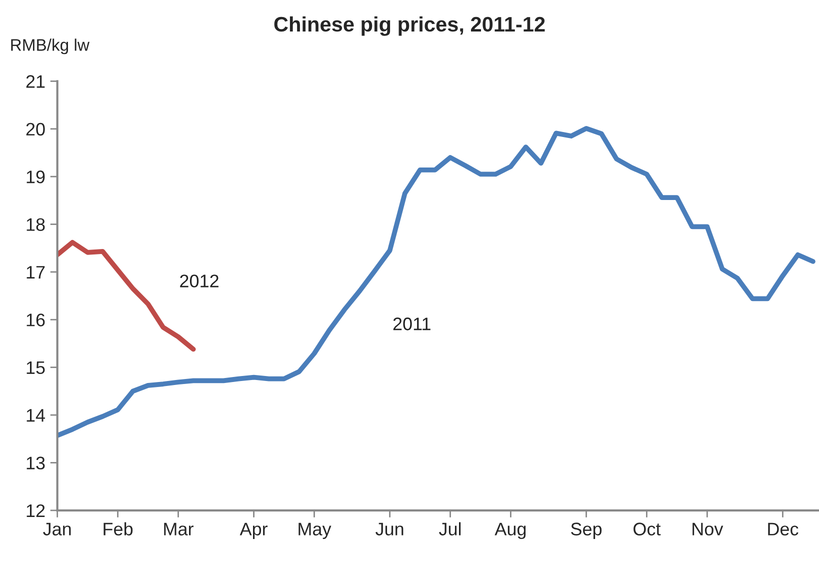  I want to click on y-tick-label: 16, so click(35, 320).